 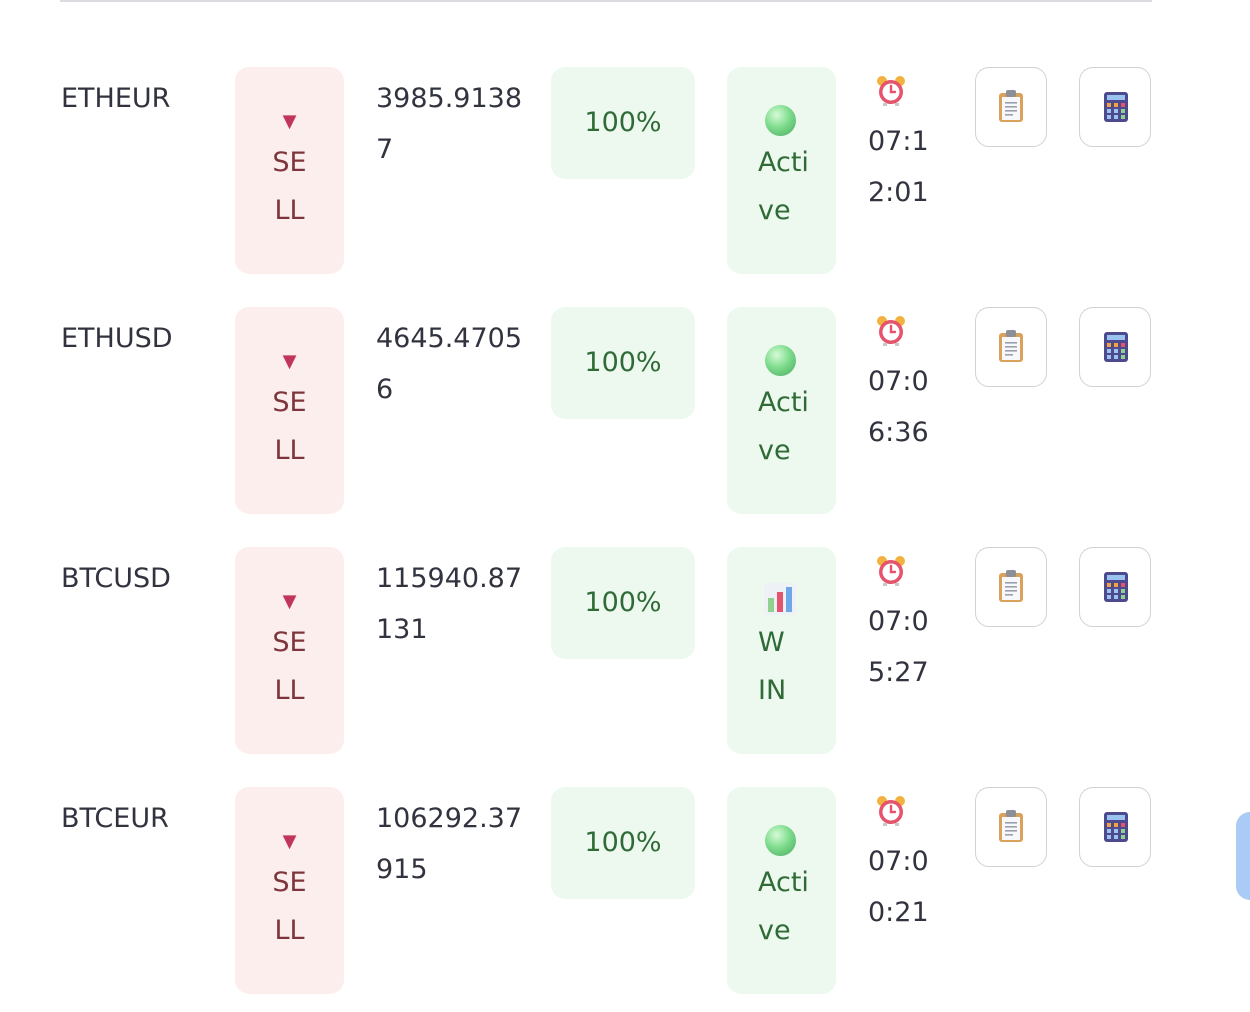 What do you see at coordinates (117, 338) in the screenshot?
I see `symbol-cell: ETHUSD` at bounding box center [117, 338].